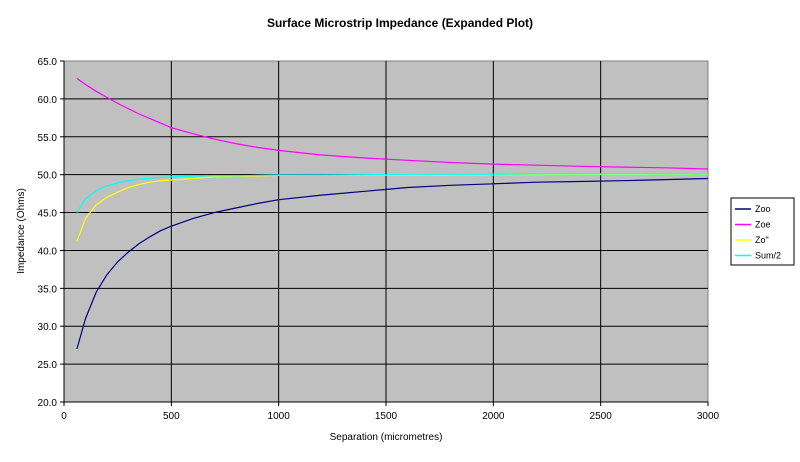 The height and width of the screenshot is (462, 800). I want to click on legend-label-0: Zoo, so click(763, 209).